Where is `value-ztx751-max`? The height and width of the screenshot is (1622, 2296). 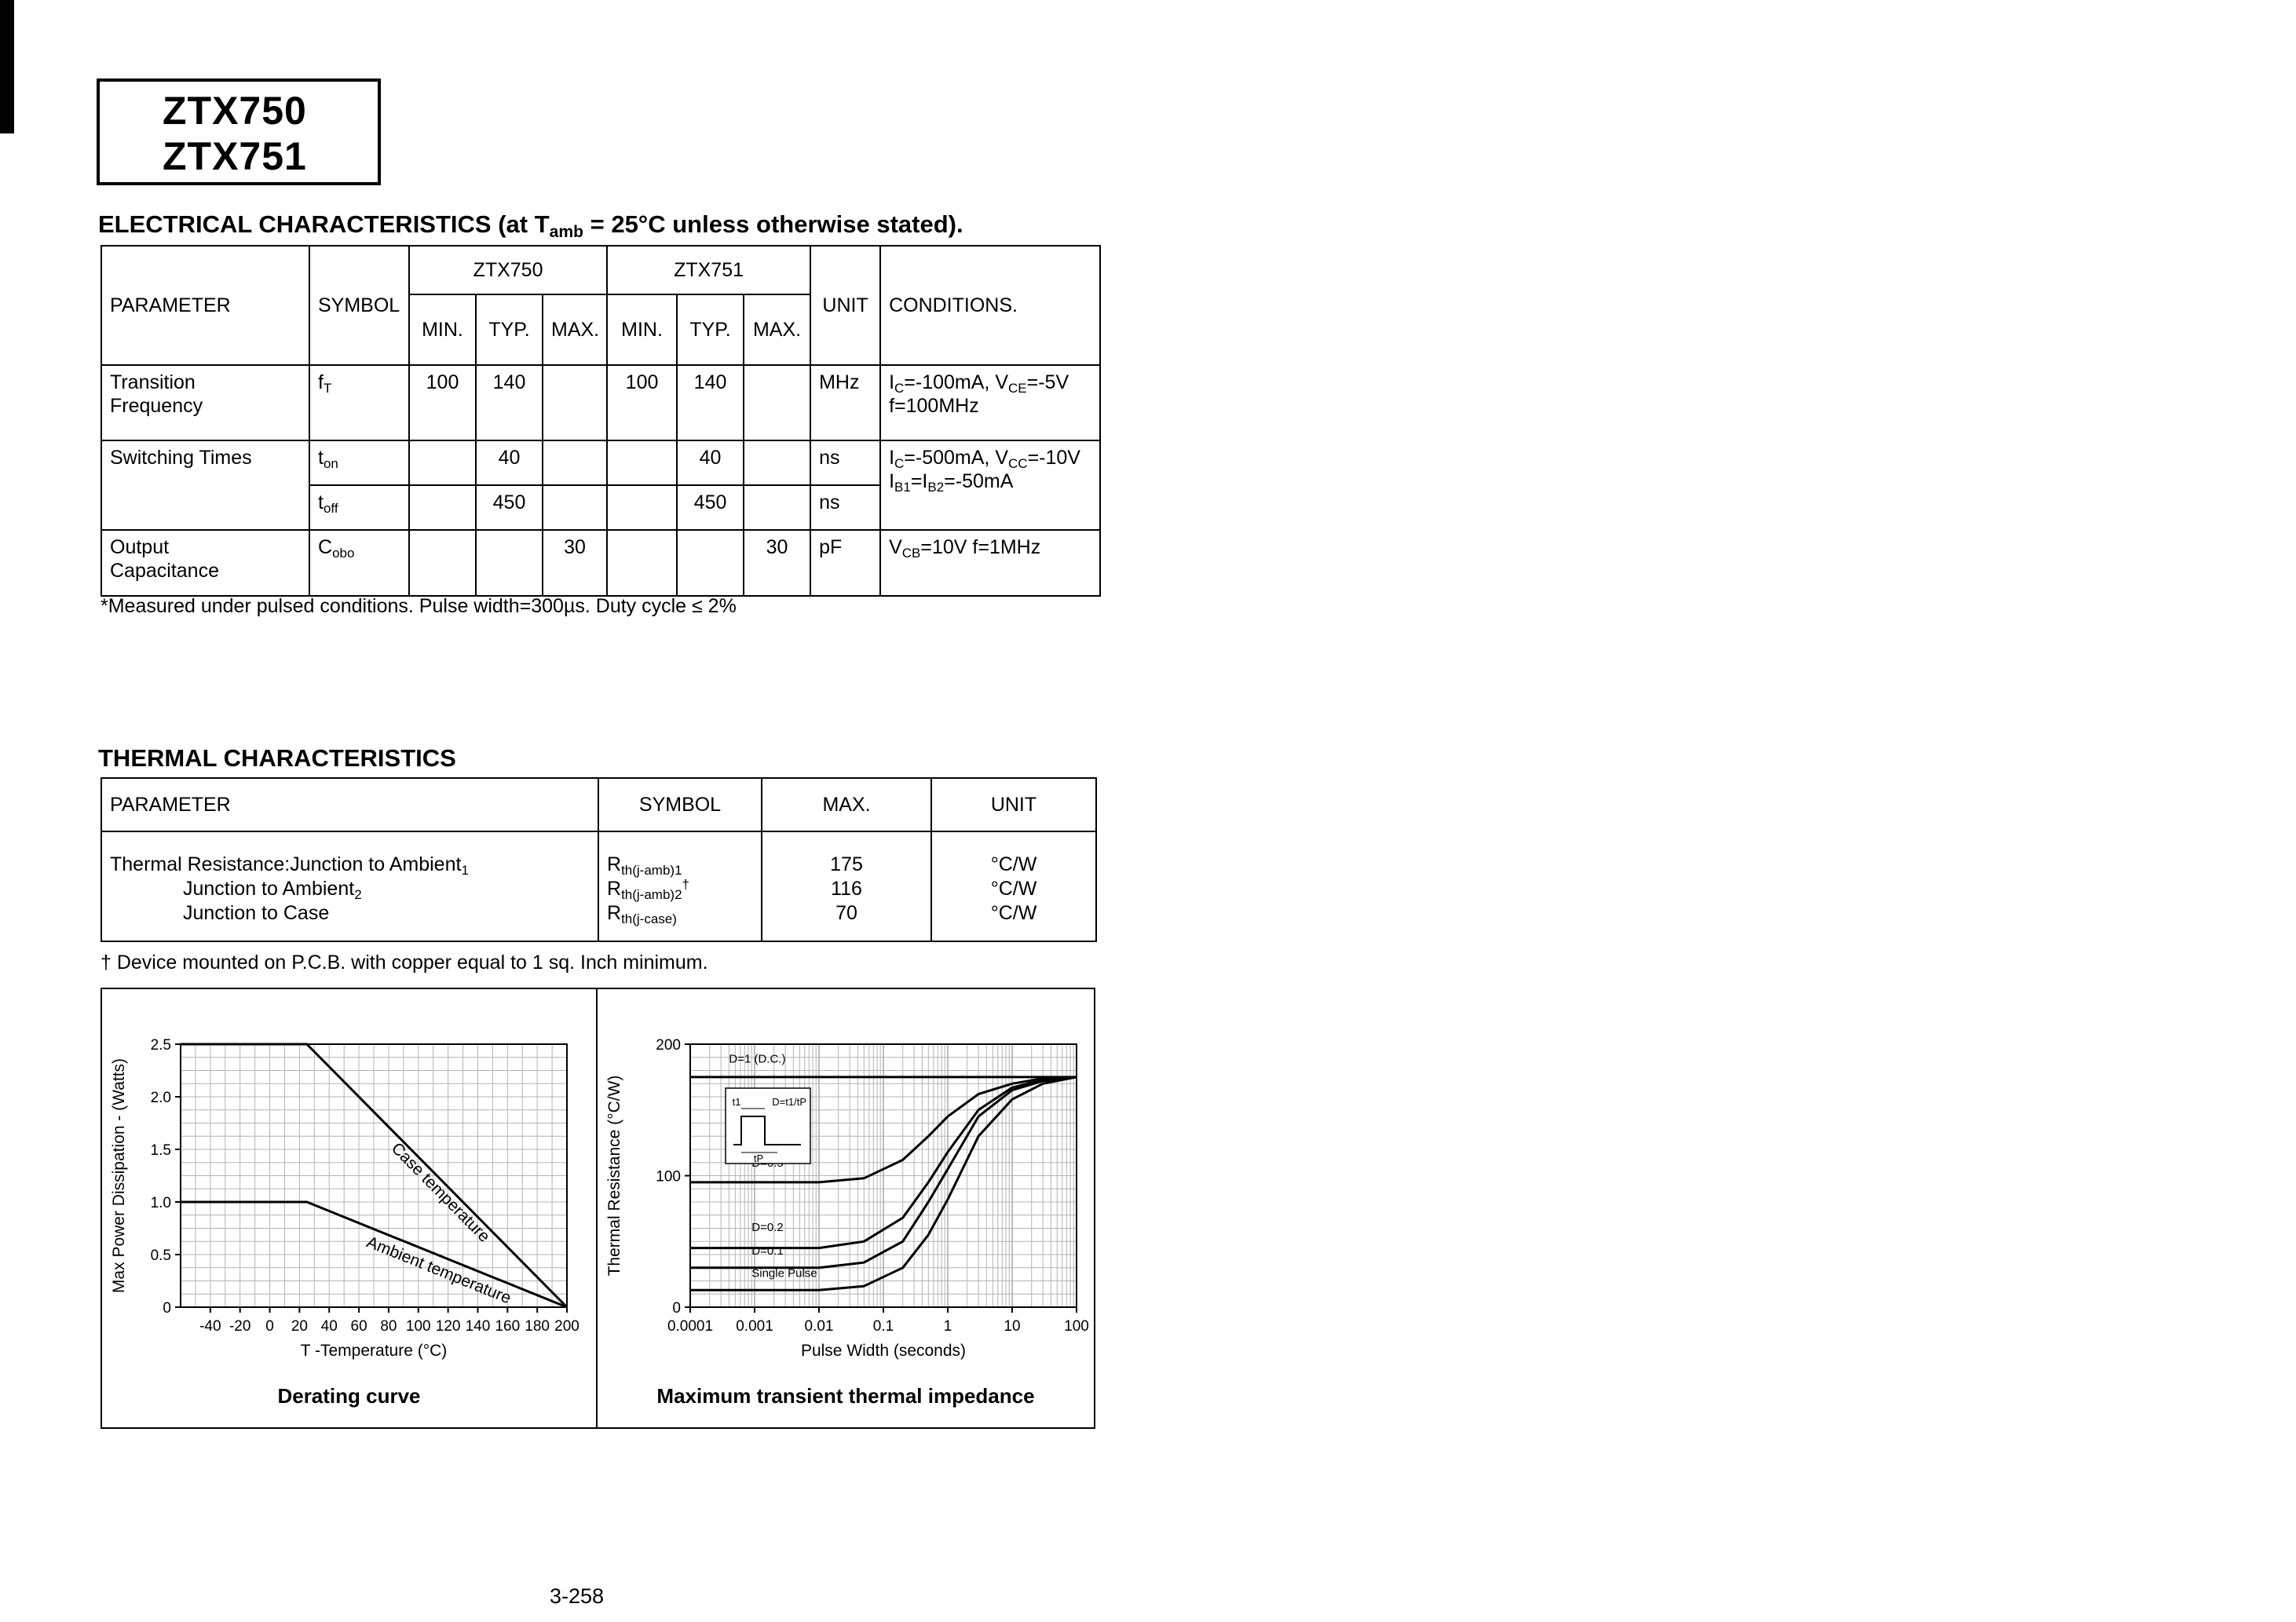 value-ztx751-max is located at coordinates (778, 403).